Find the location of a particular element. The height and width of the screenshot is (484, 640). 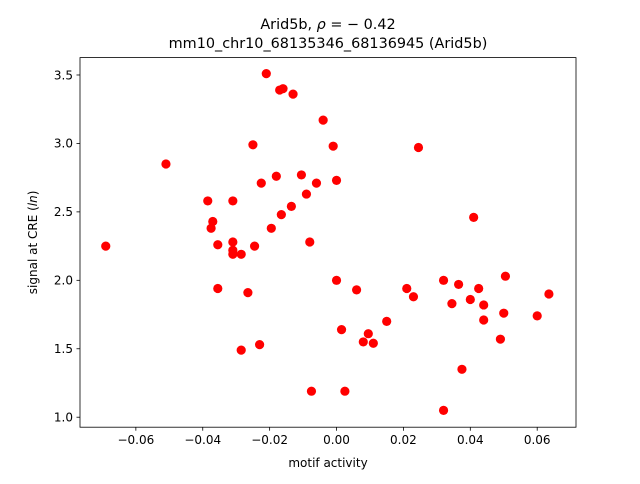

y-axis-label-prefix: signal at CRE ( is located at coordinates (33, 250).